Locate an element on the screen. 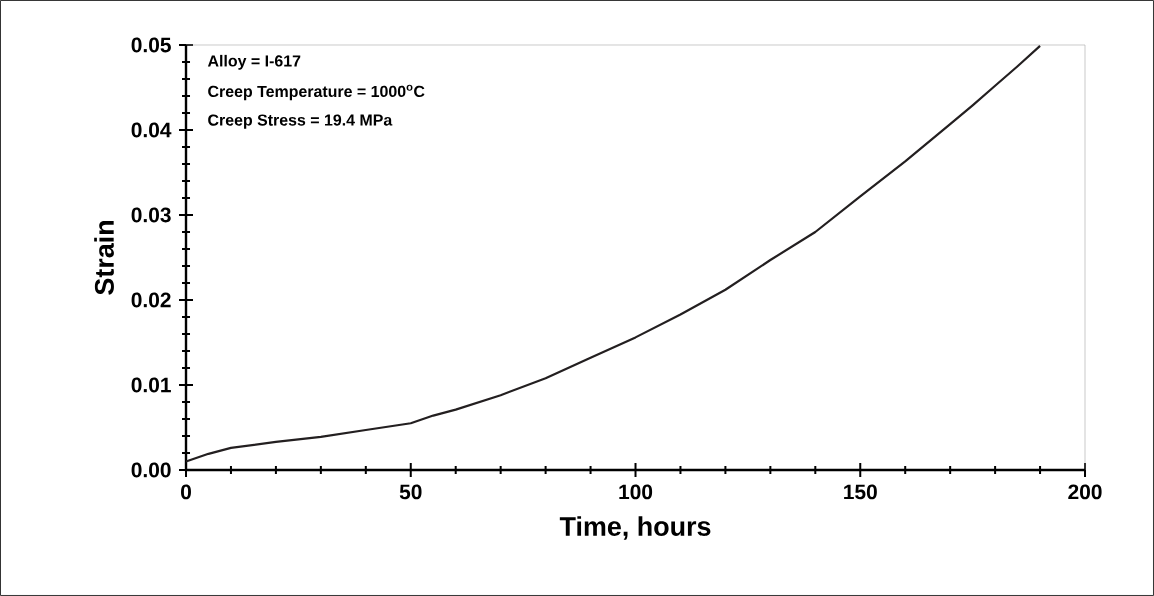 This screenshot has height=596, width=1154. y-tick-label: 0.04 is located at coordinates (151, 130).